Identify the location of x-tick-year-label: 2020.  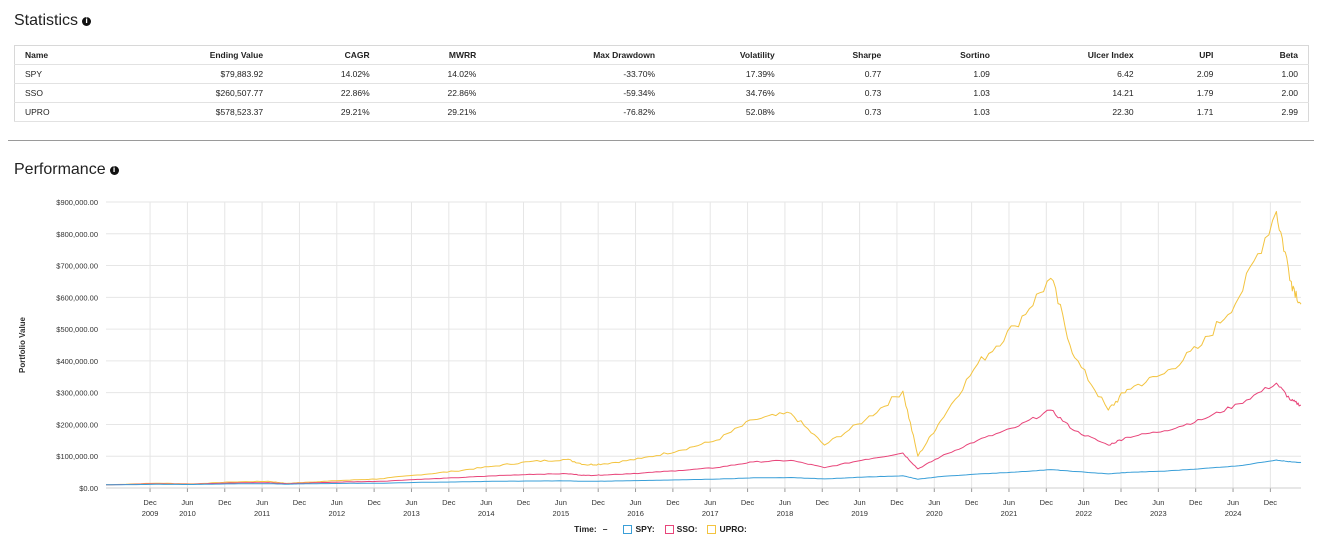
(934, 513).